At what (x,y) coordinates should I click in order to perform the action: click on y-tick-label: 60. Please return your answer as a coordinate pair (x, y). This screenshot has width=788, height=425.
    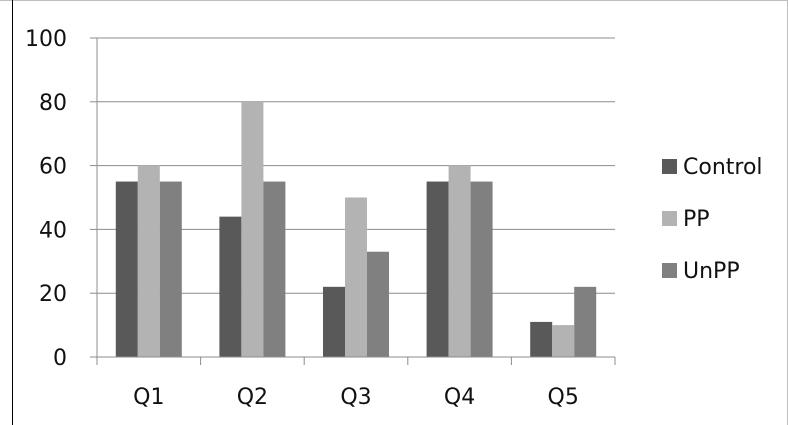
    Looking at the image, I should click on (53, 167).